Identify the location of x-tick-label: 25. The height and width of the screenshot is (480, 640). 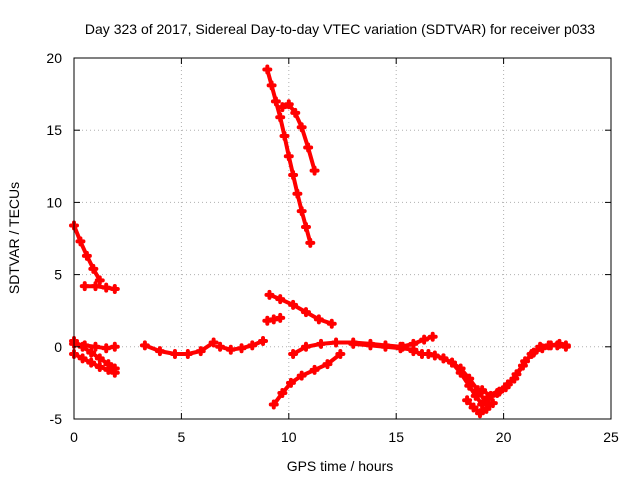
(611, 437).